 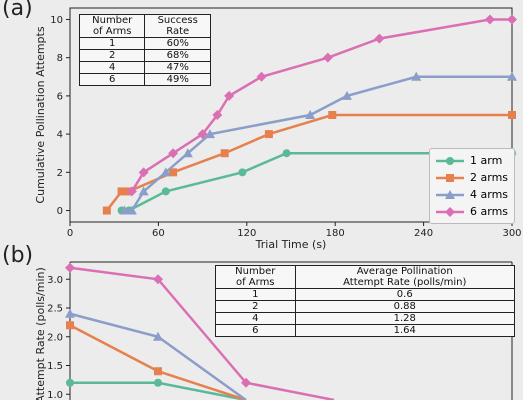 I want to click on series-2-arms, so click(x=156, y=360).